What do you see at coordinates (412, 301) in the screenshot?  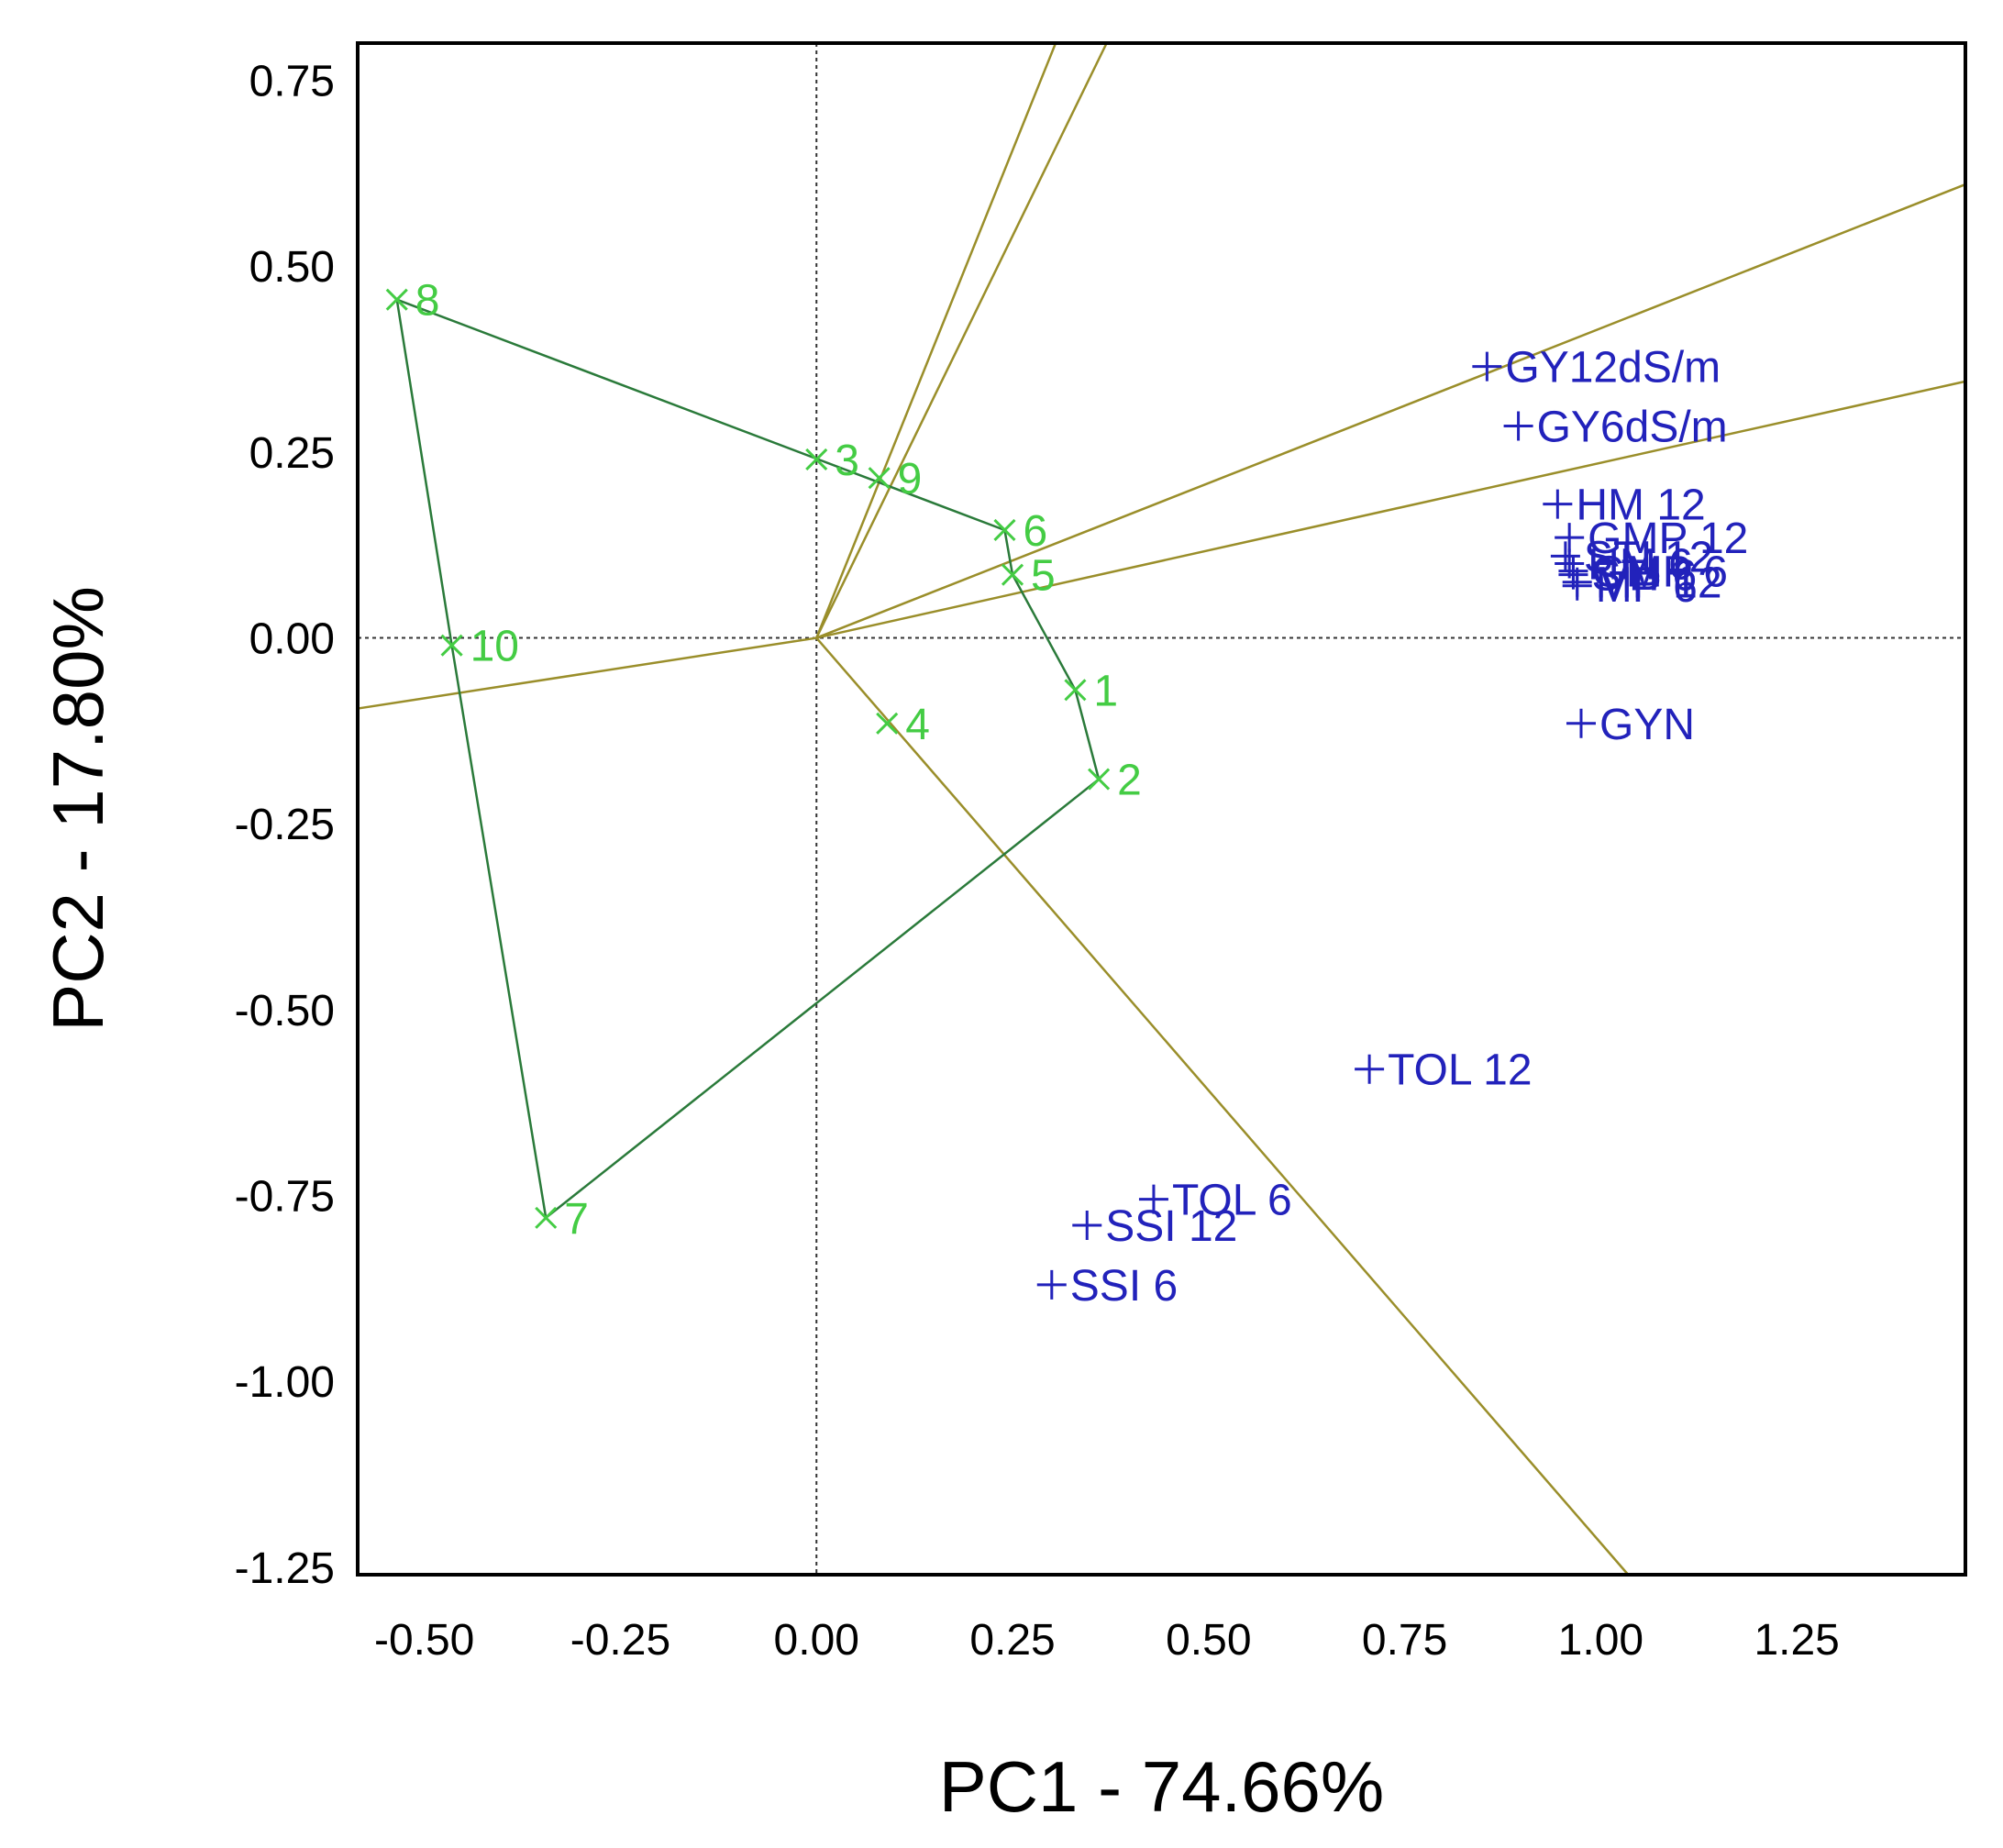 I see `genotype-point: 8` at bounding box center [412, 301].